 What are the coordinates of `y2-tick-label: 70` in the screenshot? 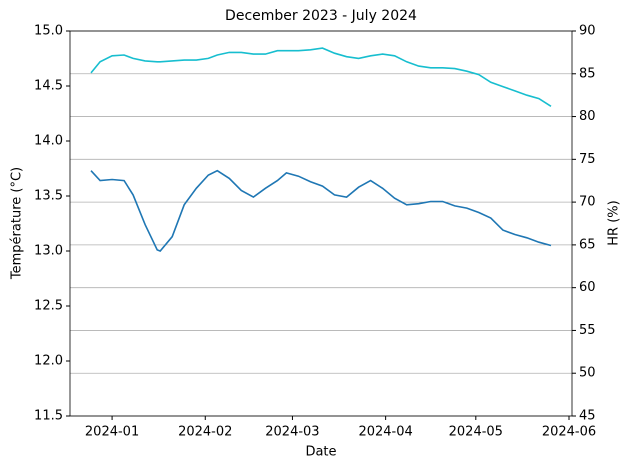 It's located at (587, 202).